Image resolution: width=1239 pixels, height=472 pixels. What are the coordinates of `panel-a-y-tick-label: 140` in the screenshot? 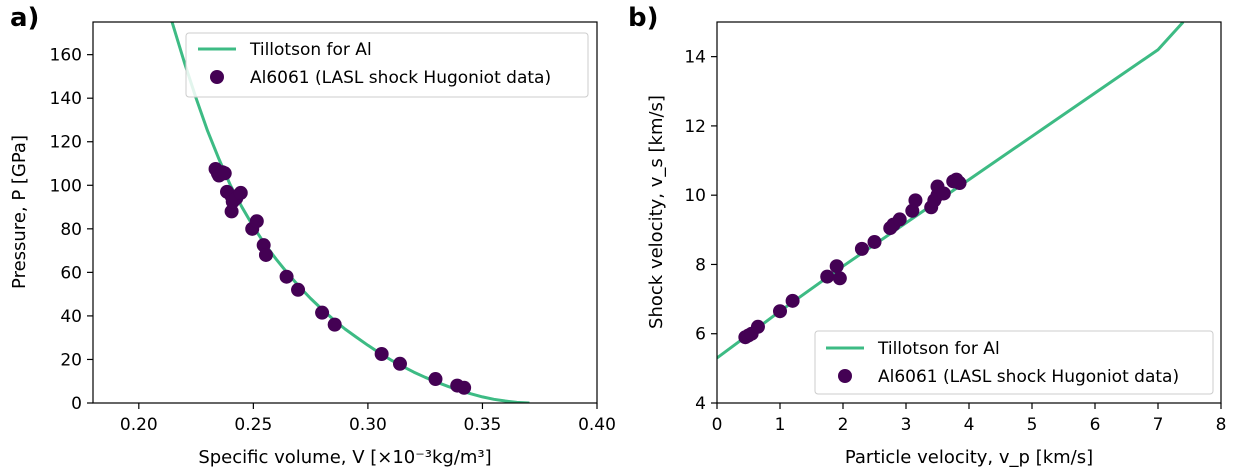 It's located at (66, 99).